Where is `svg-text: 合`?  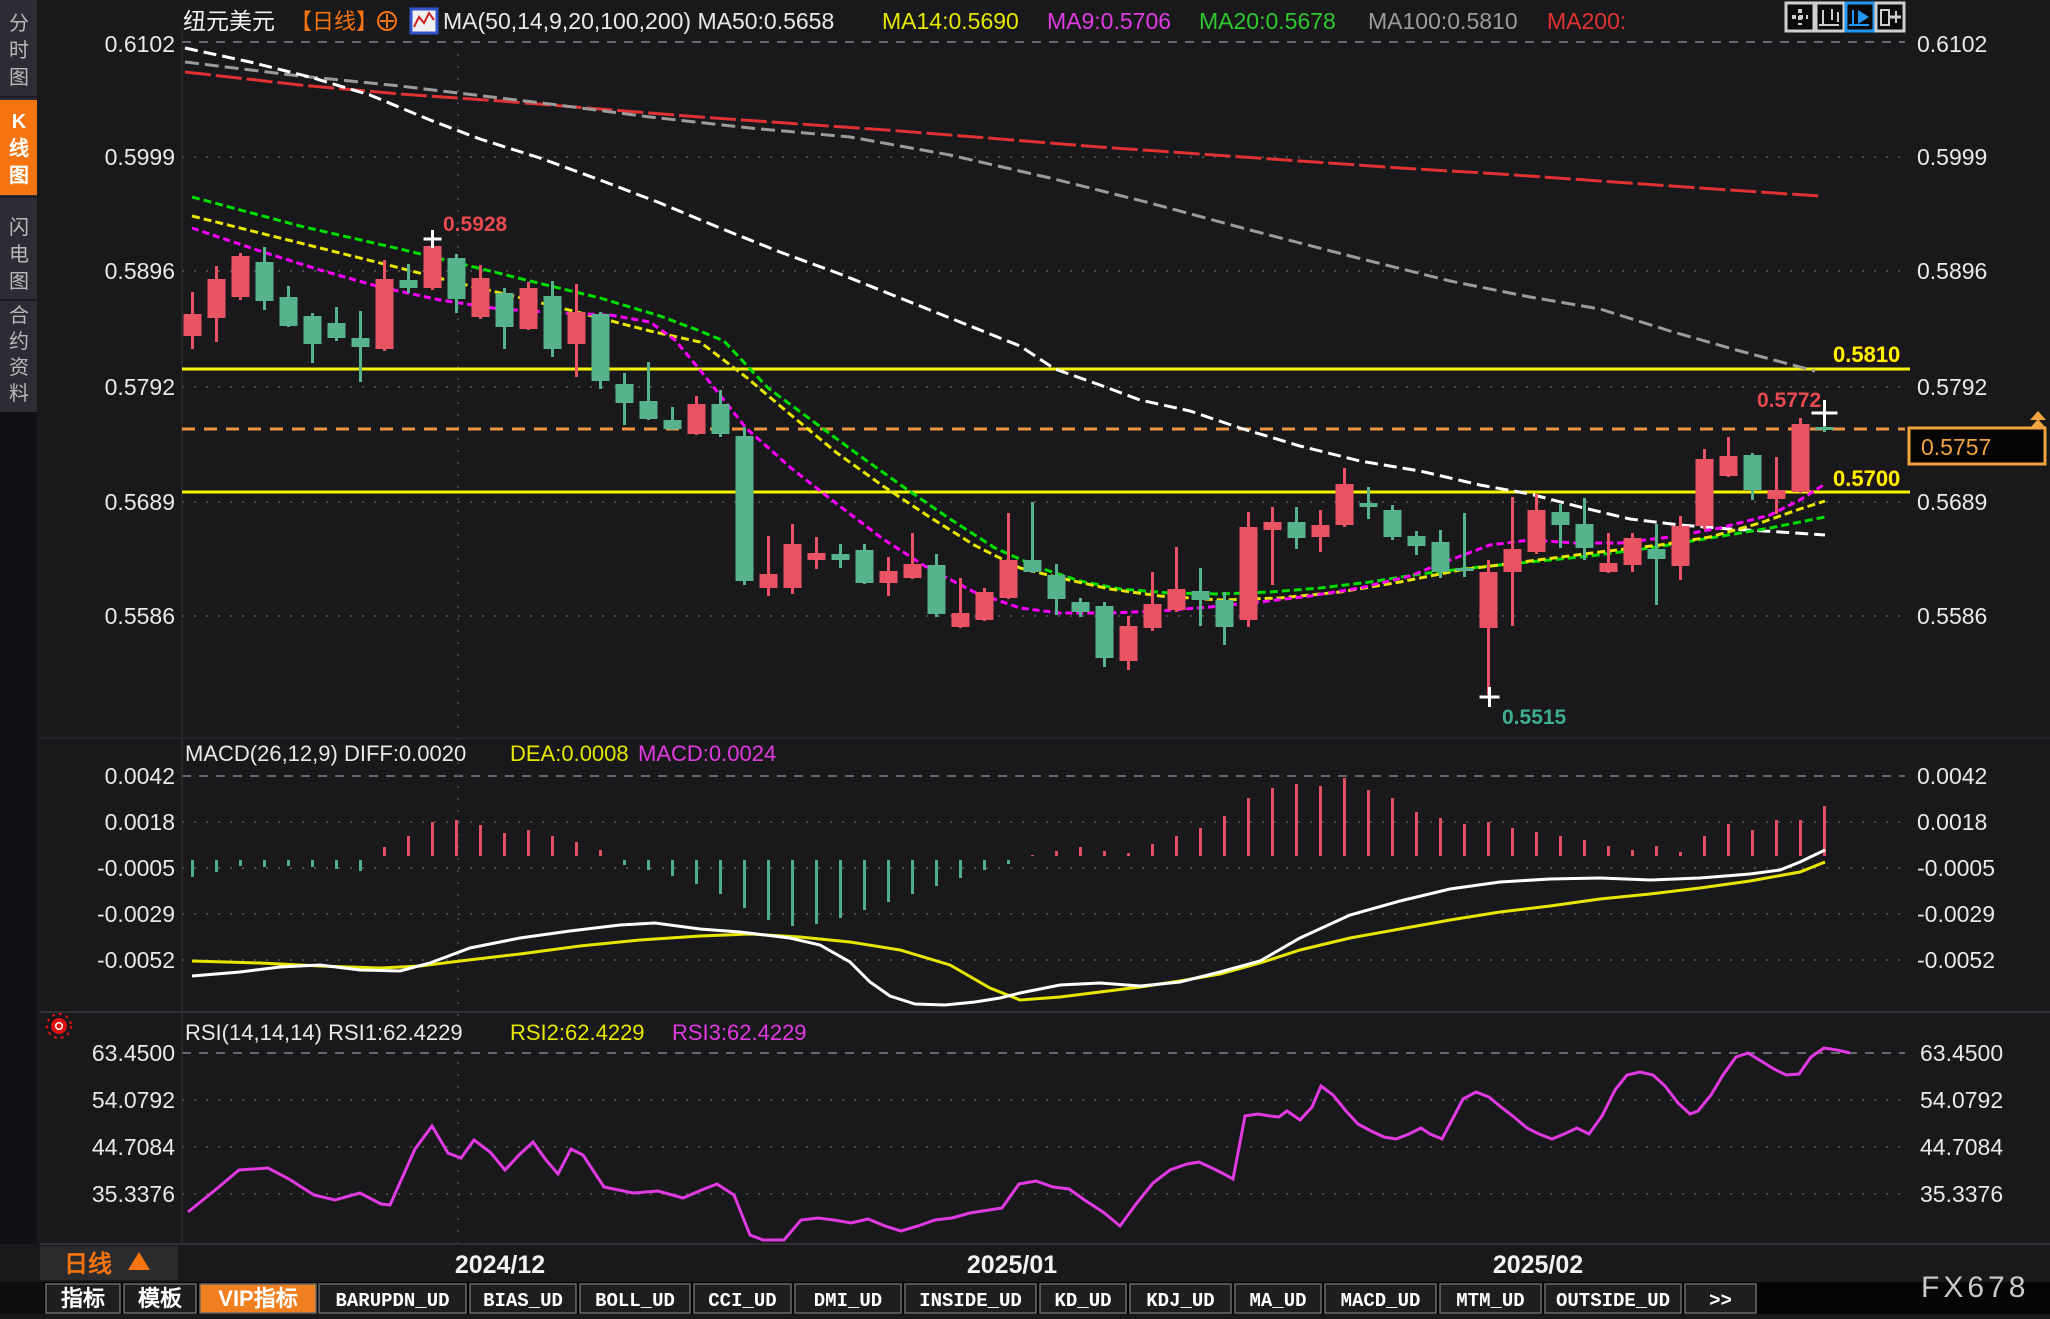 svg-text: 合 is located at coordinates (19, 315).